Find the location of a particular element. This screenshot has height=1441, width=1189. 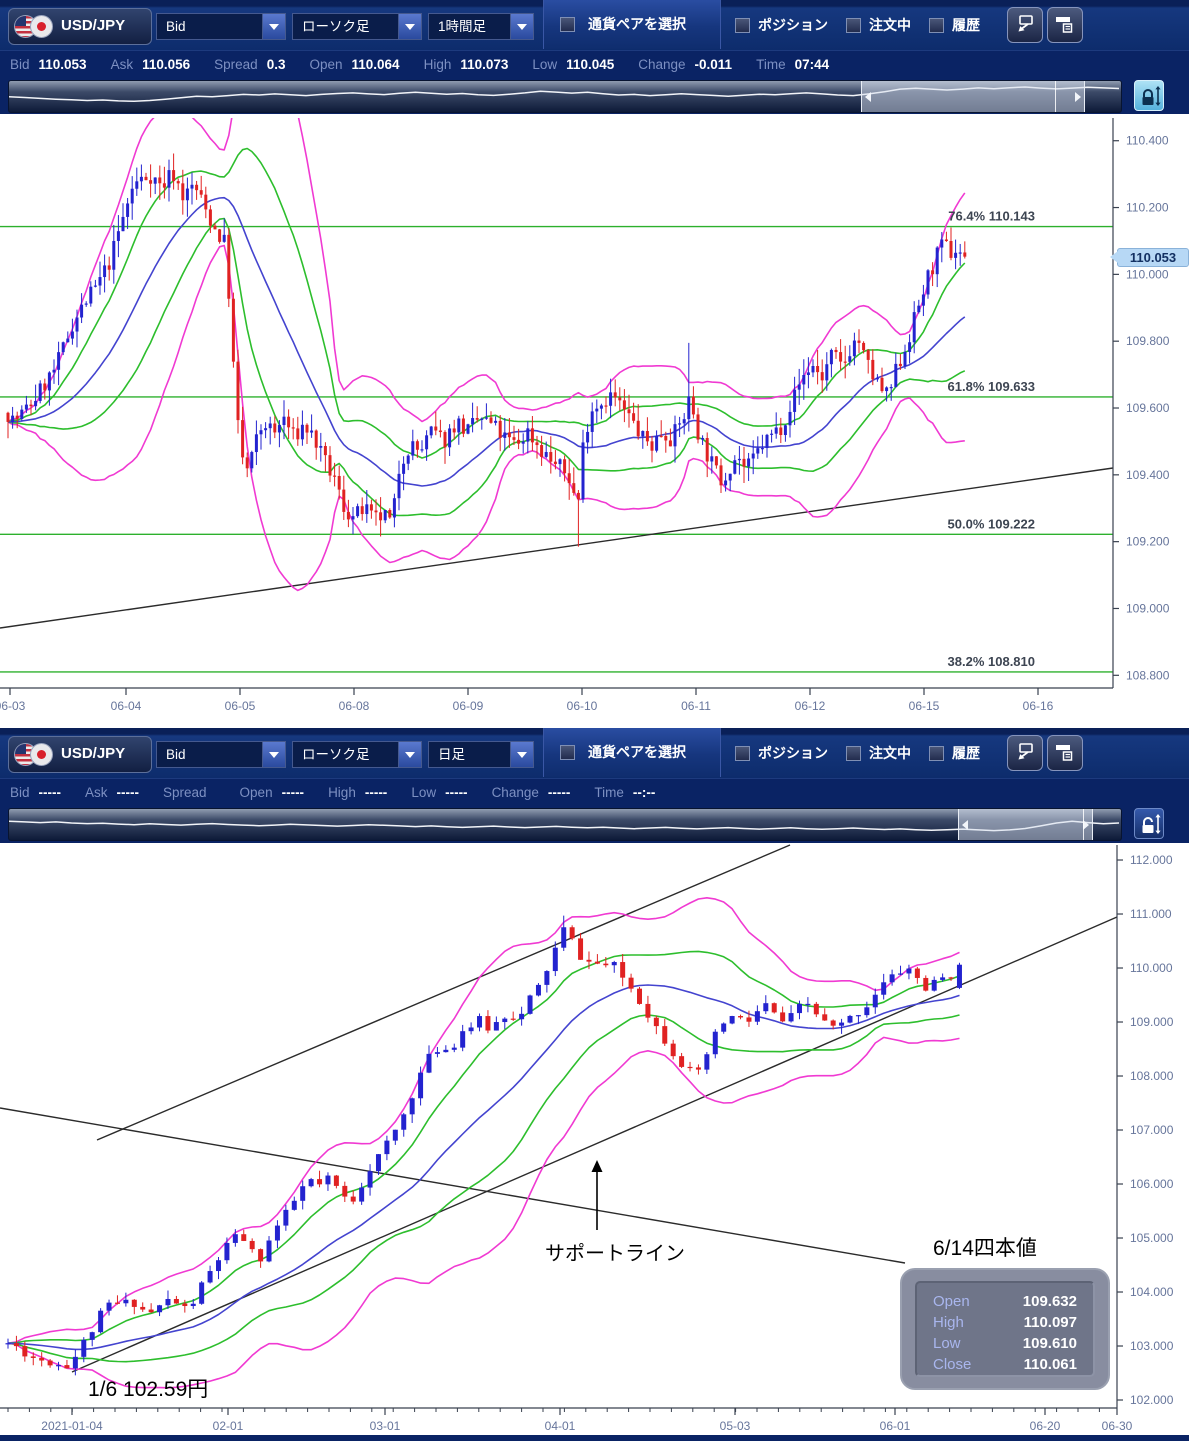

svg-text: 06-04 is located at coordinates (126, 706).